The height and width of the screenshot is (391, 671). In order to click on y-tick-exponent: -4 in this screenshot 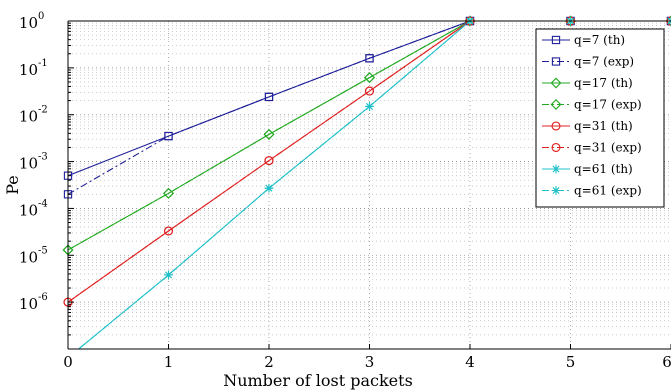, I will do `click(43, 203)`.